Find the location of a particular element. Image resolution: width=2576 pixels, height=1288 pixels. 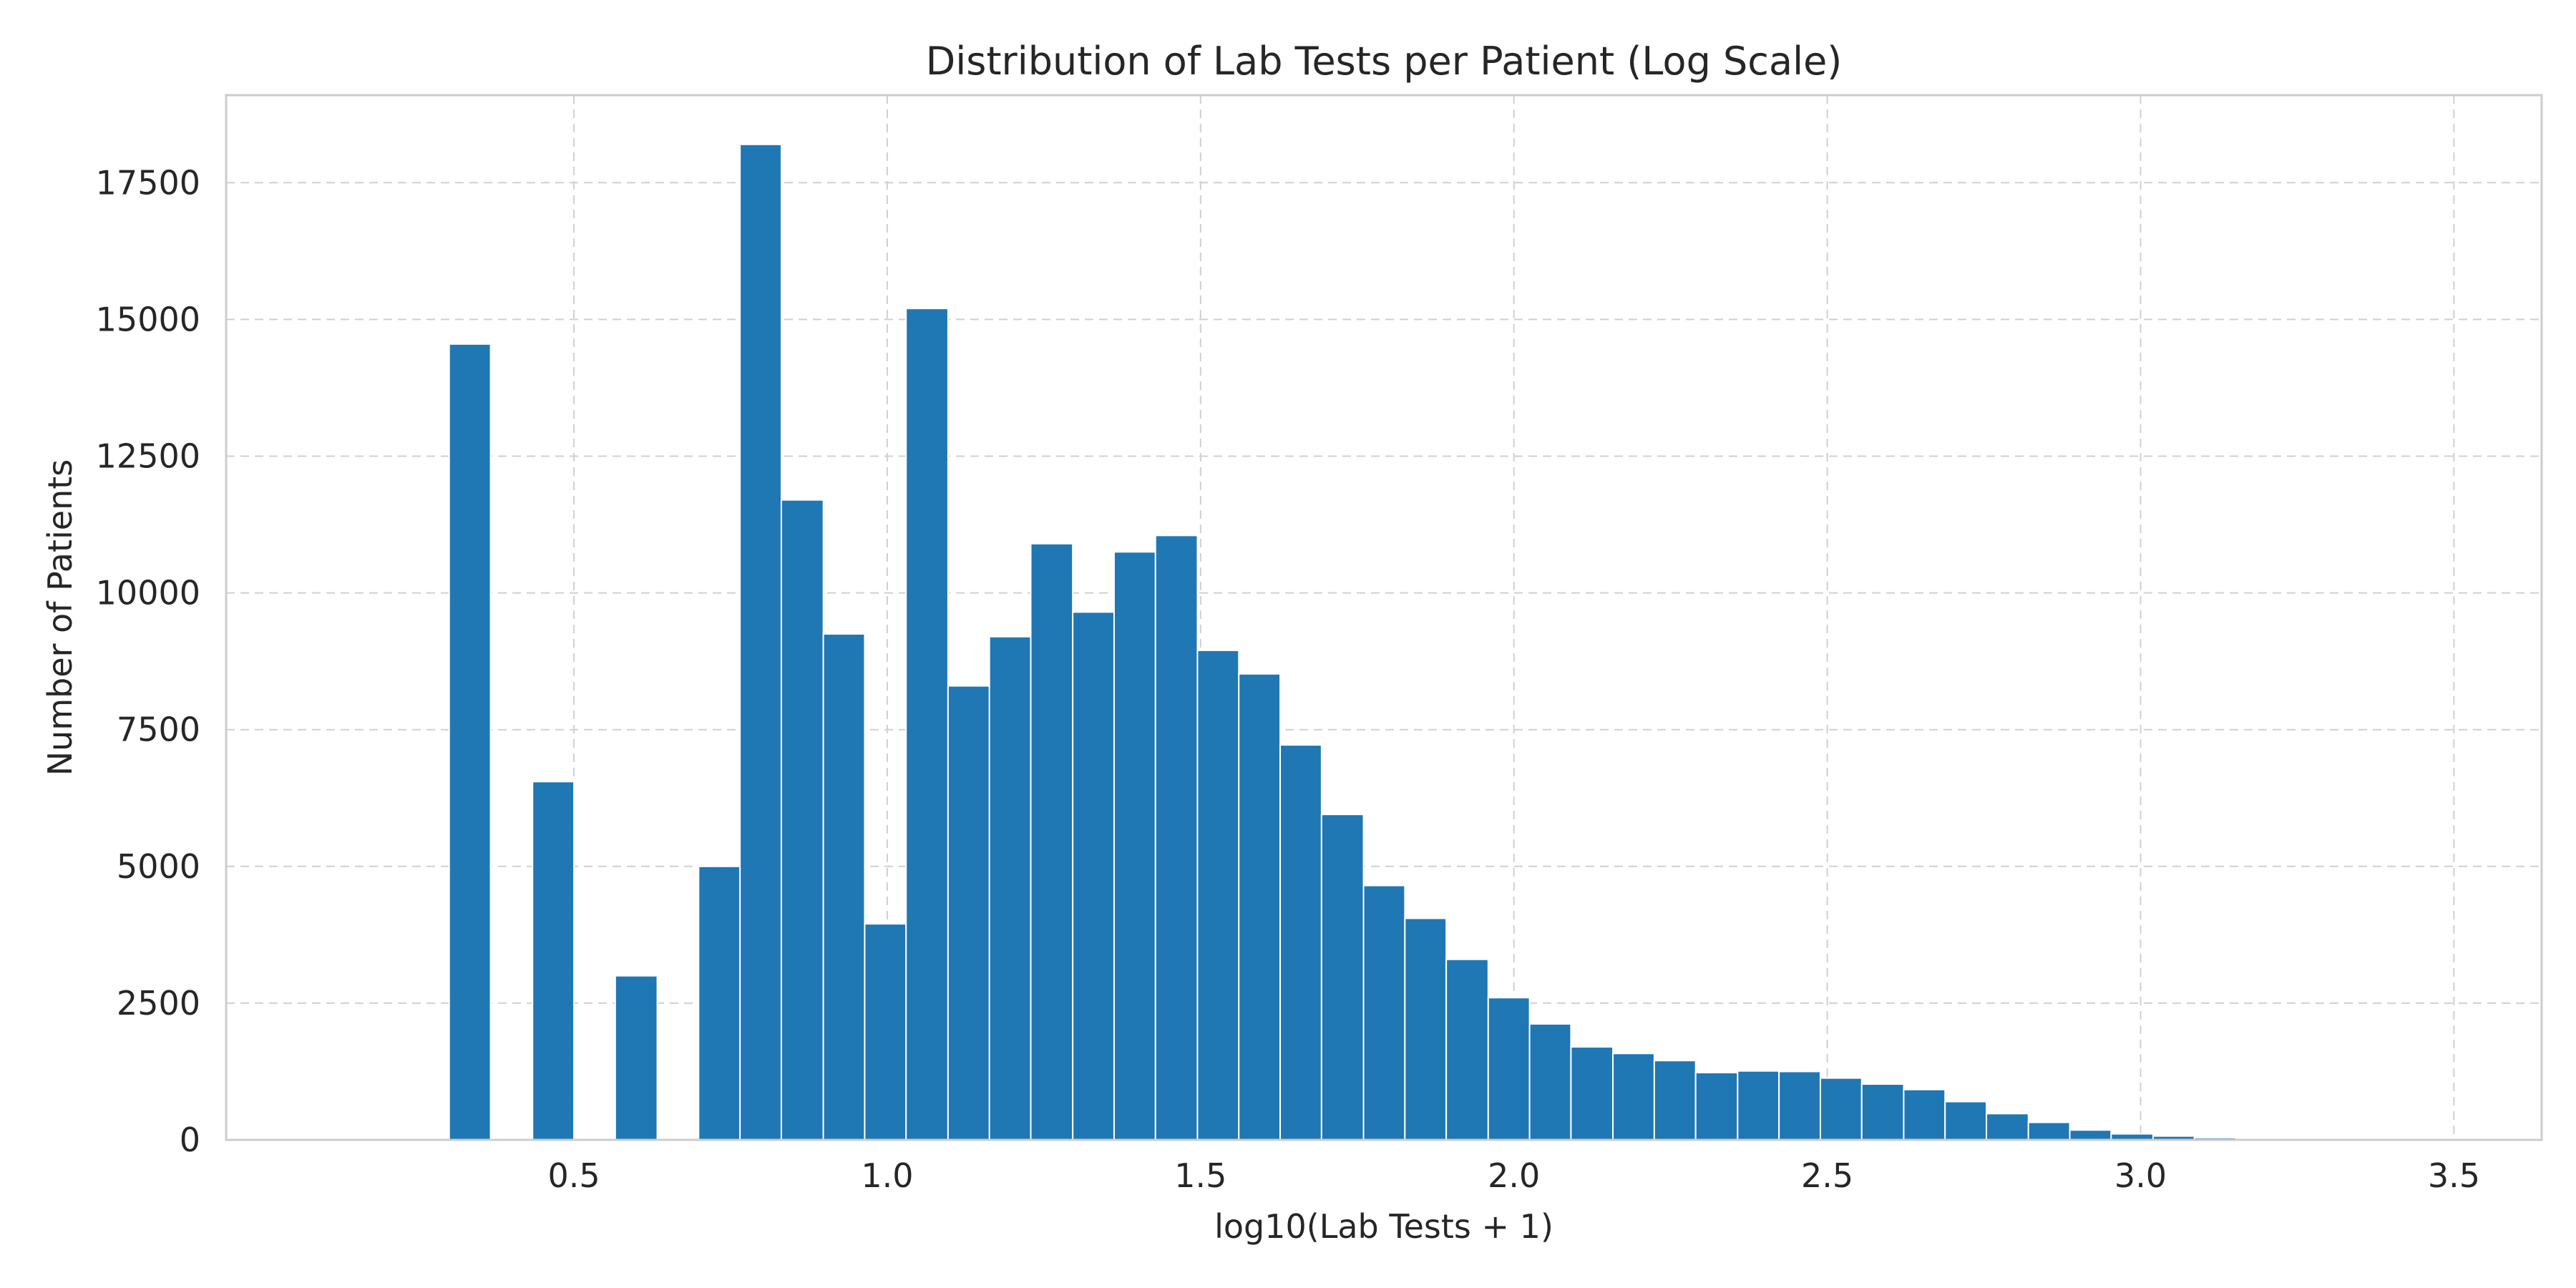

x-tick-labels: 0.5 1.0 1.5 2.0 2.5 3.0 3.5 is located at coordinates (1513, 1175).